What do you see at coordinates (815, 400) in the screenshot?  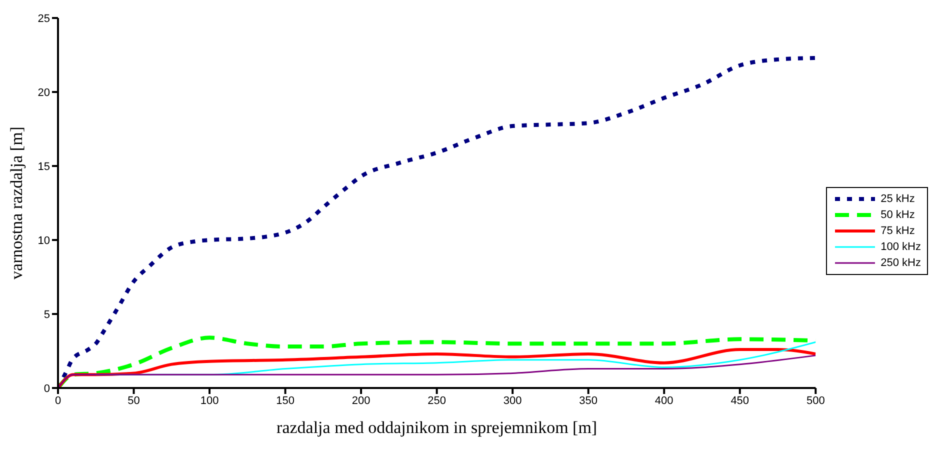 I see `x-tick-label: 500` at bounding box center [815, 400].